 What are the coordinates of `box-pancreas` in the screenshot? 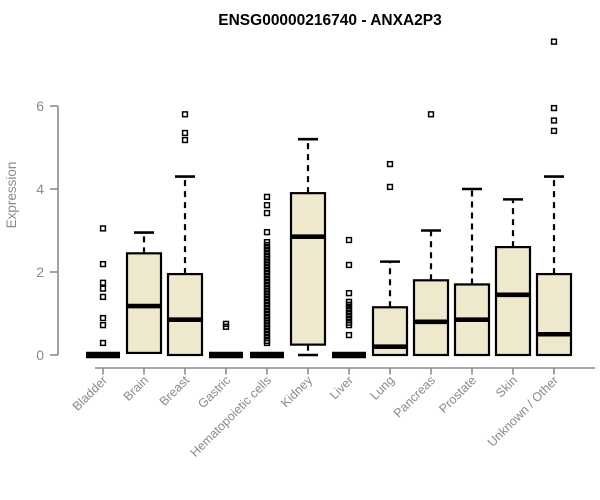 It's located at (431, 234).